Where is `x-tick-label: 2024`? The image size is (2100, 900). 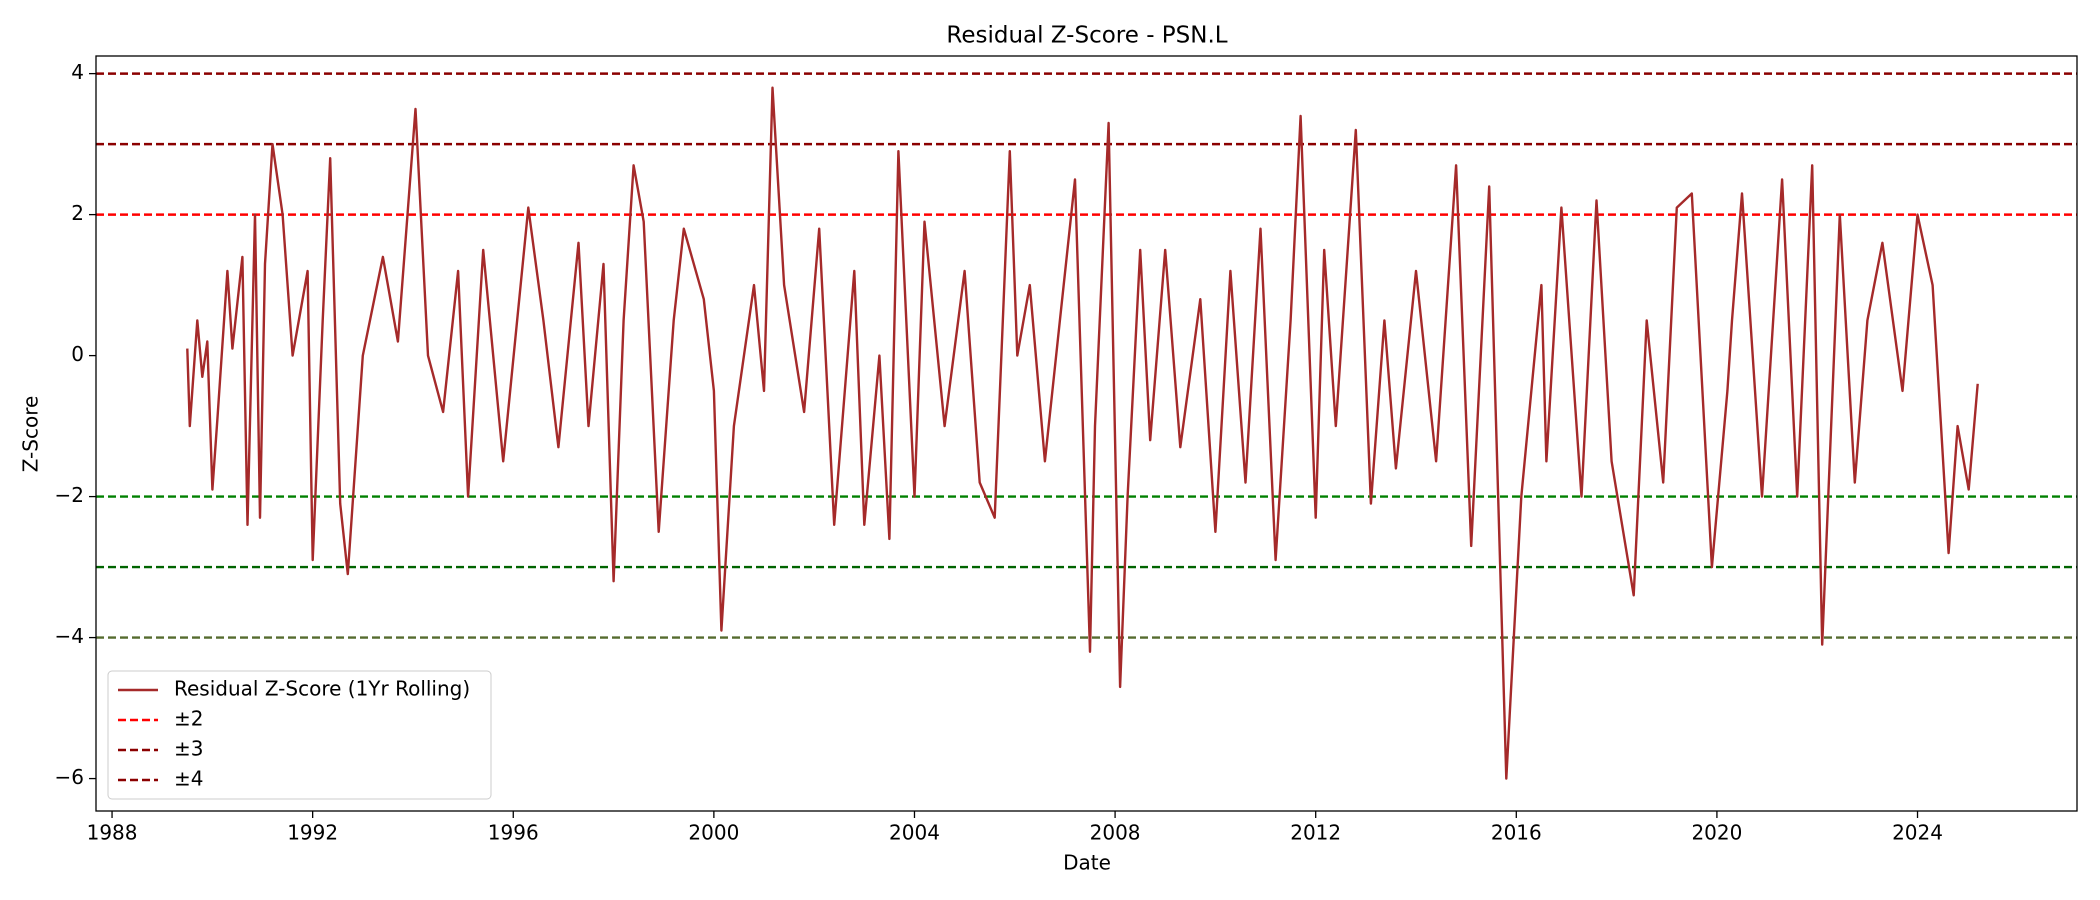 x-tick-label: 2024 is located at coordinates (1917, 833).